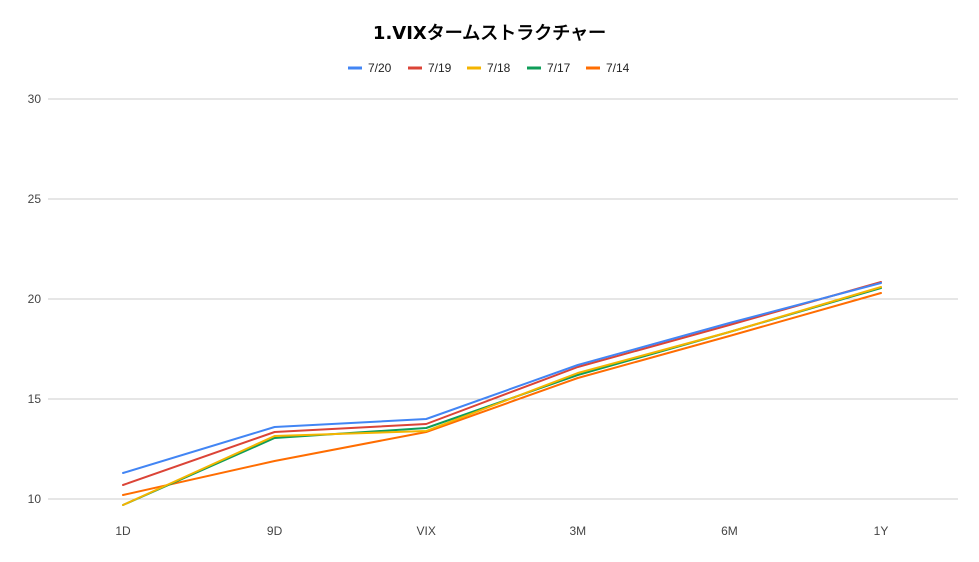  What do you see at coordinates (123, 531) in the screenshot?
I see `x-tick-label: 1D` at bounding box center [123, 531].